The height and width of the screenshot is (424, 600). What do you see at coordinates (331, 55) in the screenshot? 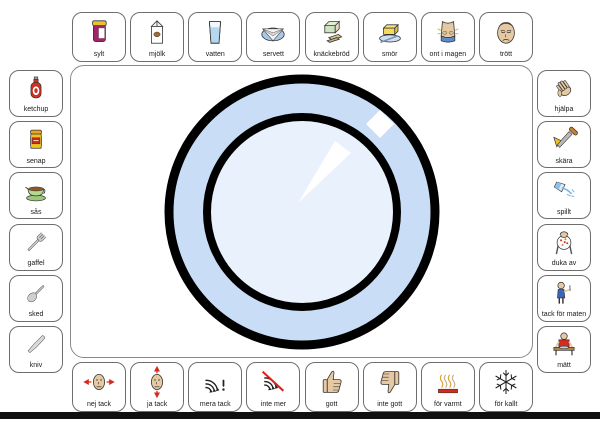
I see `cell-label: knäckebröd` at bounding box center [331, 55].